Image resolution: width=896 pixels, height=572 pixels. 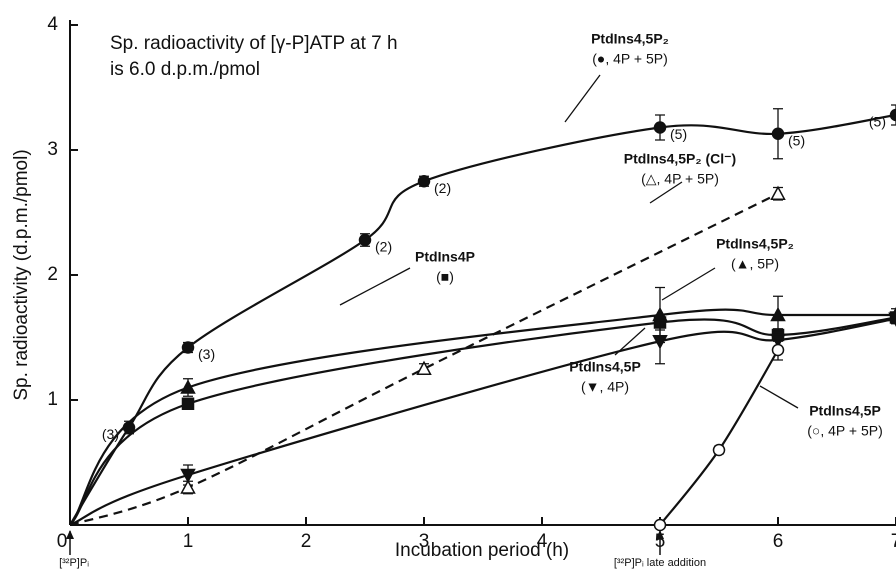 I want to click on series-name: PtdIns4,5P₂ (Cl⁻), so click(x=680, y=159).